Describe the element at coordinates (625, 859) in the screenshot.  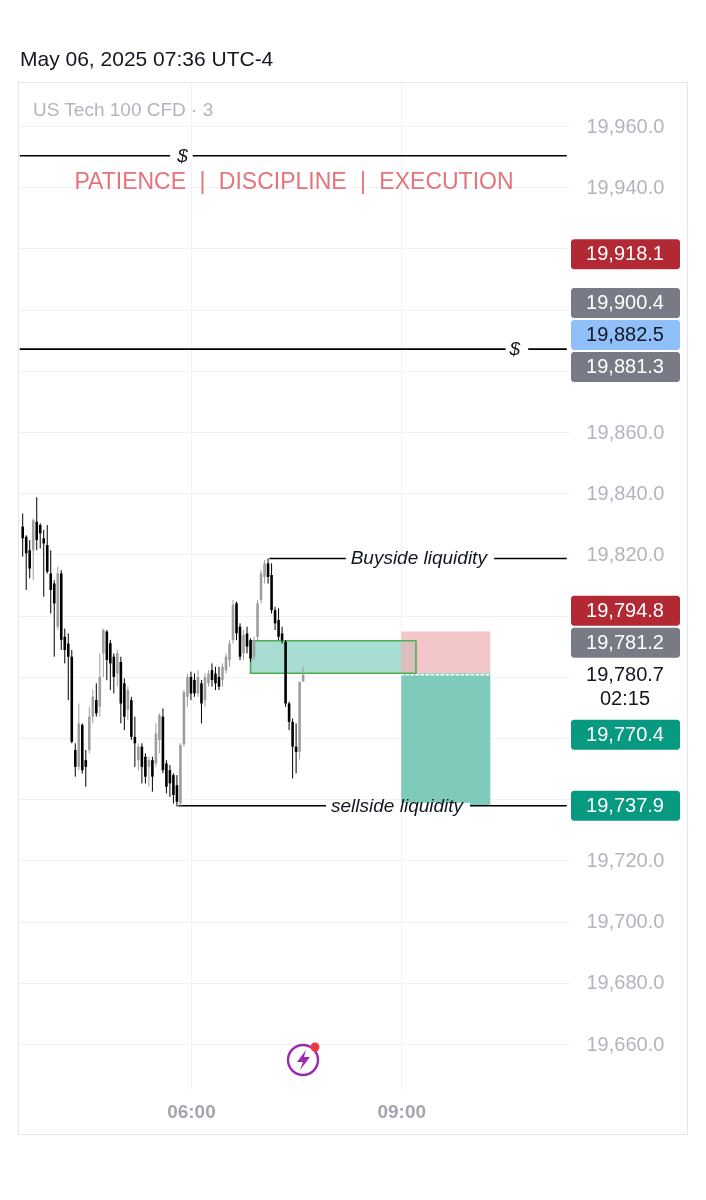
I see `y-tick-label: 19,720.0` at that location.